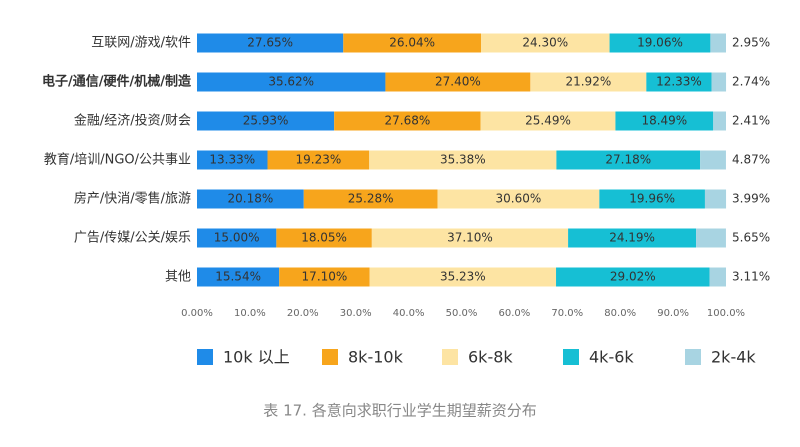 The height and width of the screenshot is (447, 800). What do you see at coordinates (117, 160) in the screenshot?
I see `category-label: 教育/培训/NGO/公共事业` at bounding box center [117, 160].